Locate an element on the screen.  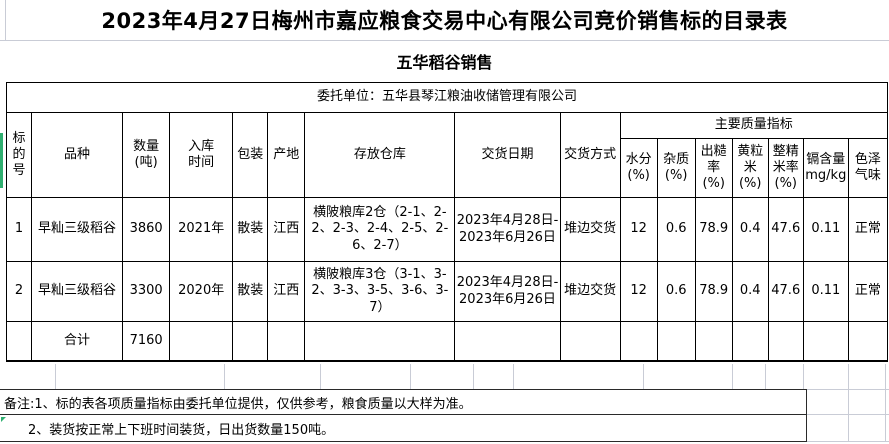
cell-r1-impurity: 0.6 is located at coordinates (676, 229).